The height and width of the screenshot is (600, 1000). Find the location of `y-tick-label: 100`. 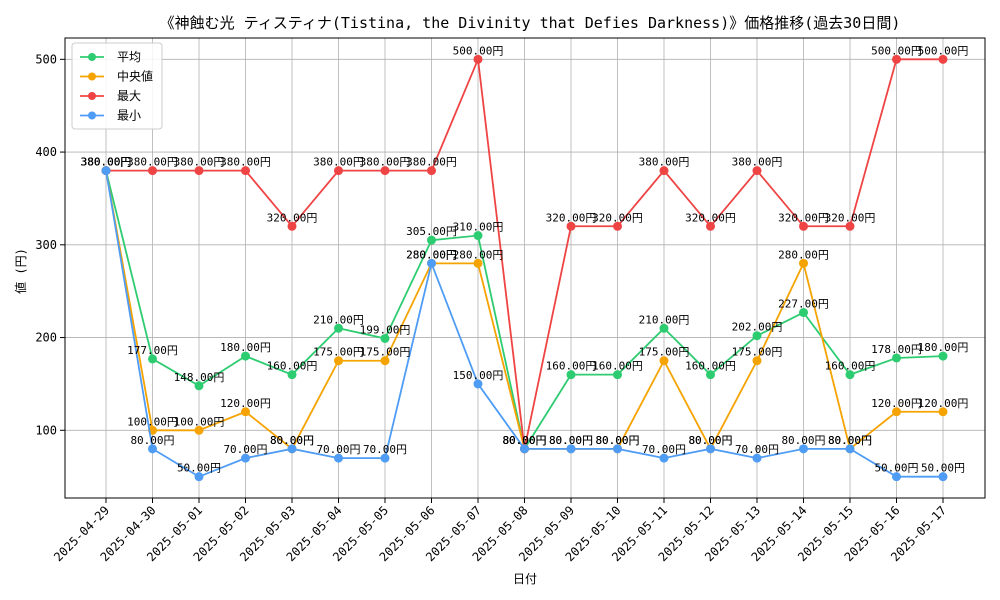

y-tick-label: 100 is located at coordinates (46, 430).